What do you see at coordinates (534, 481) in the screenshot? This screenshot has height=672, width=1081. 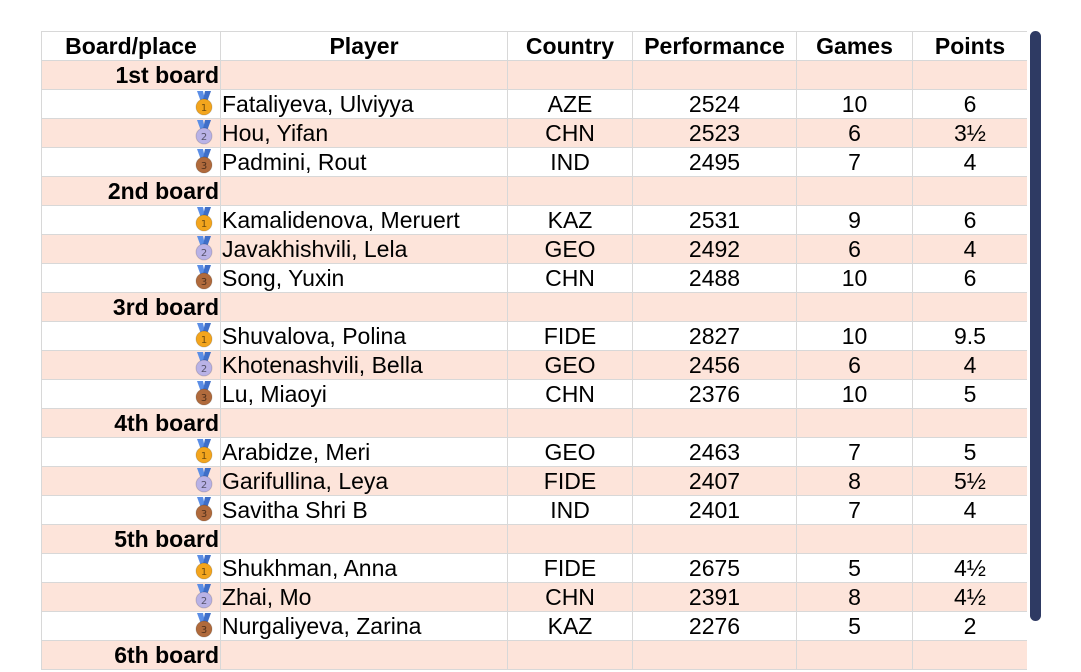 I see `table-row: 2 Garifullina, Leya FIDE 2407 8 5½` at bounding box center [534, 481].